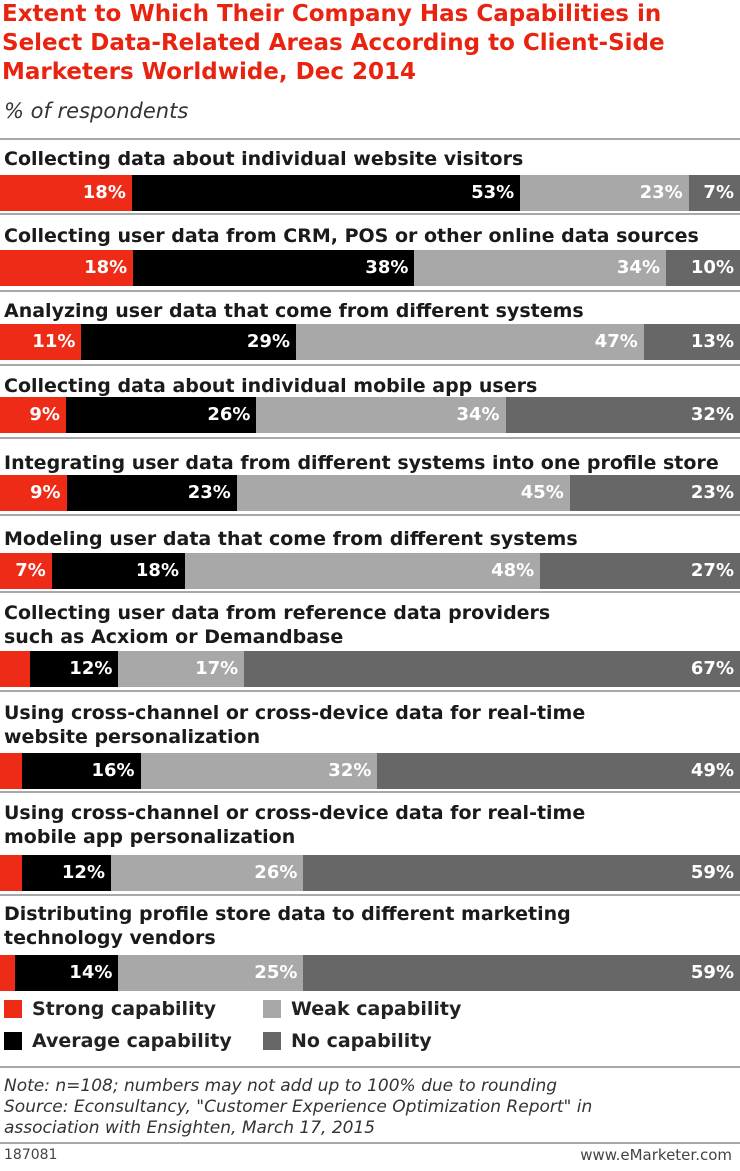 The width and height of the screenshot is (740, 1171). Describe the element at coordinates (712, 668) in the screenshot. I see `data-label-none: 67%` at that location.